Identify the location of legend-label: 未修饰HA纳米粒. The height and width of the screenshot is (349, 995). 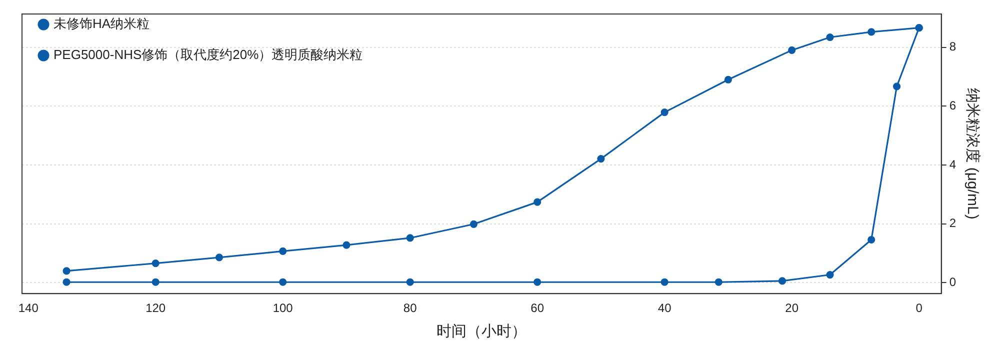
(102, 24).